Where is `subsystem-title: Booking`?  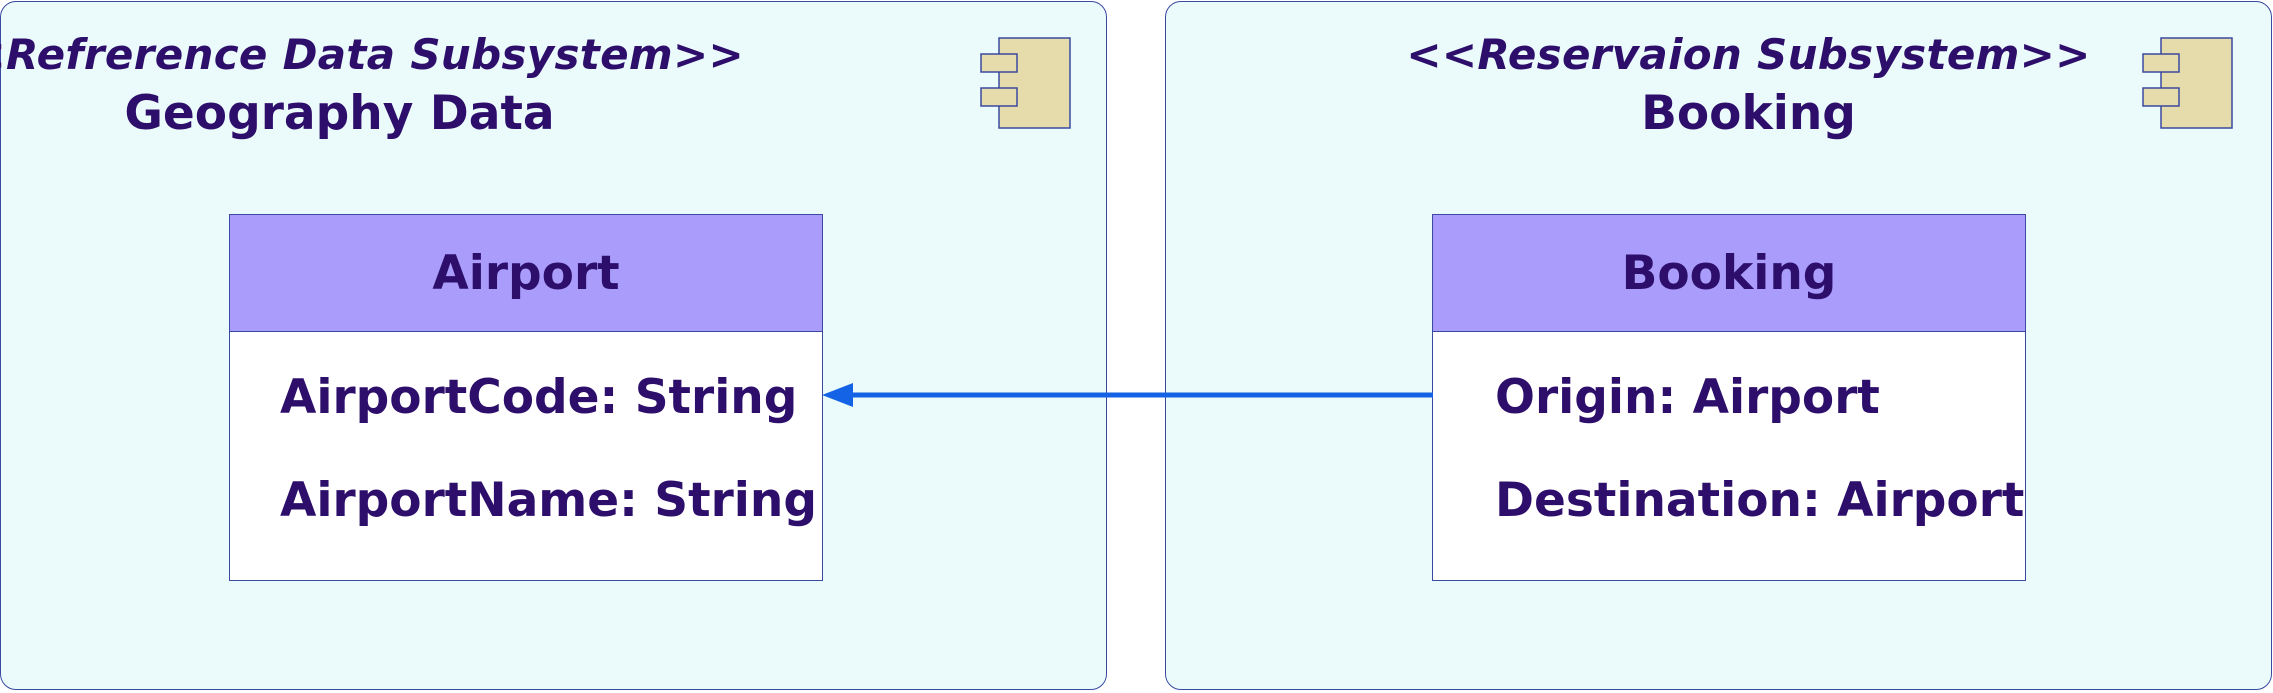 subsystem-title: Booking is located at coordinates (1734, 113).